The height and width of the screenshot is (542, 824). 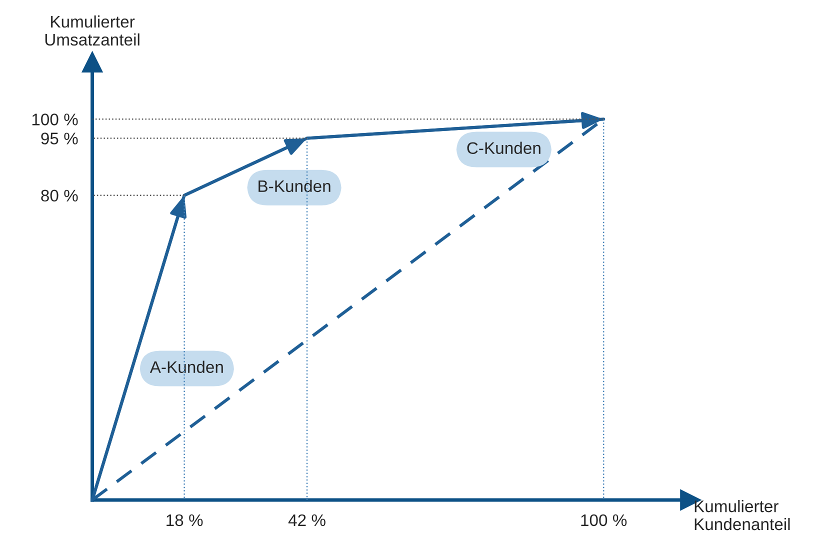 I want to click on y-axis-title: Kumulierter Umsatzanteil, so click(x=92, y=30).